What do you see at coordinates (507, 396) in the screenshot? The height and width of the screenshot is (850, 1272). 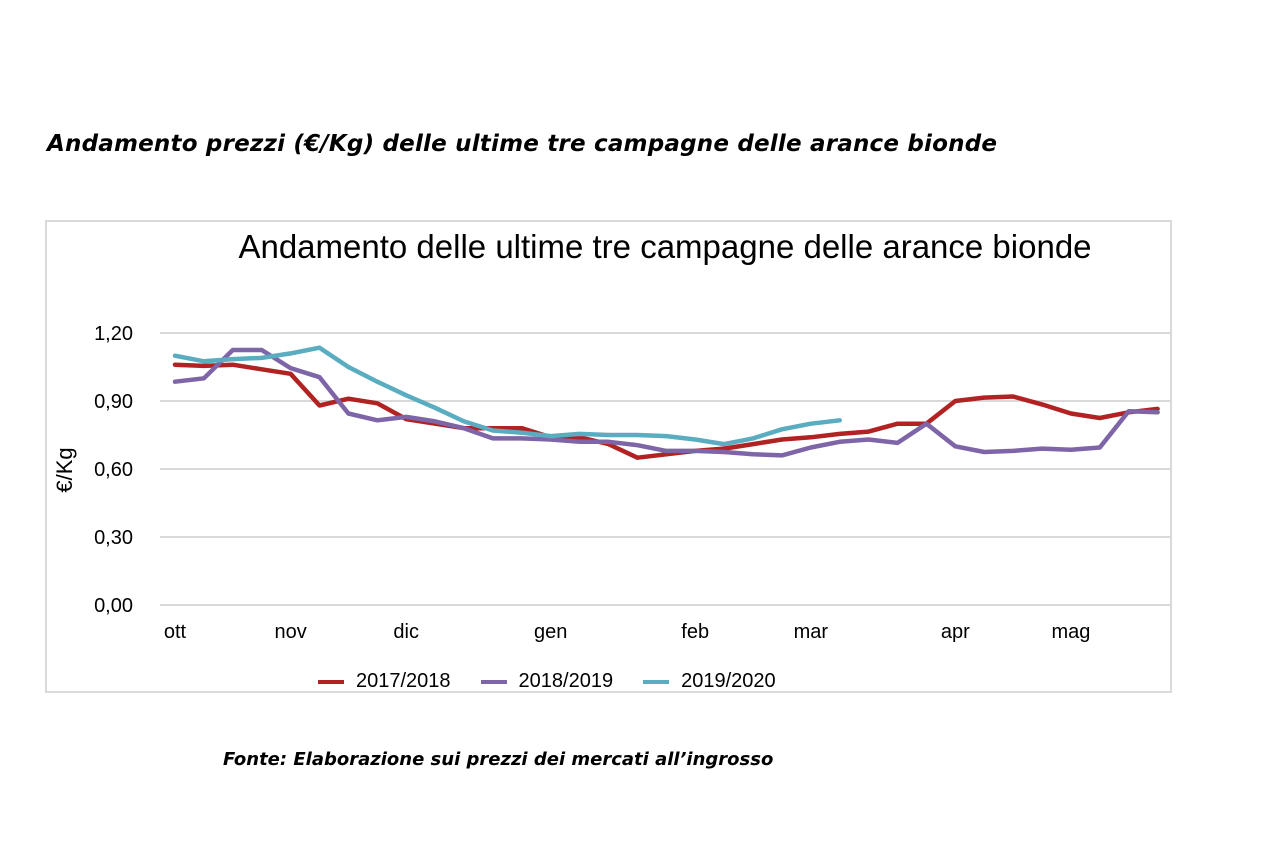 I see `series-line-2019-2020` at bounding box center [507, 396].